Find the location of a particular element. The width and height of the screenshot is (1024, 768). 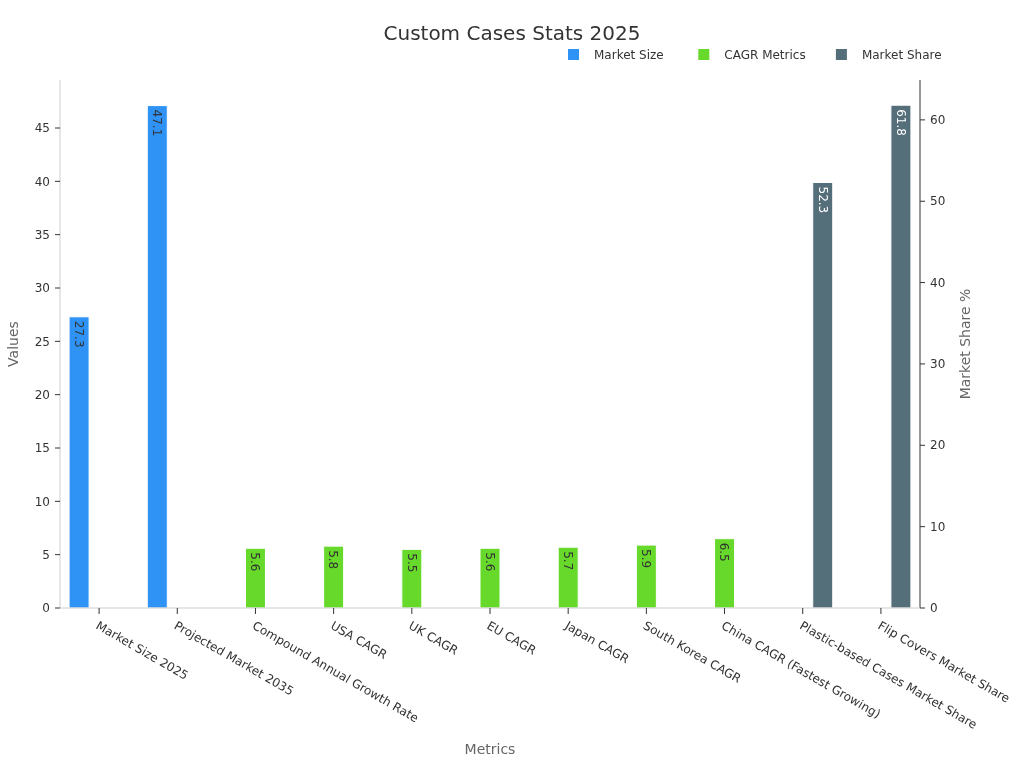

data-label: 6.5 is located at coordinates (724, 552).